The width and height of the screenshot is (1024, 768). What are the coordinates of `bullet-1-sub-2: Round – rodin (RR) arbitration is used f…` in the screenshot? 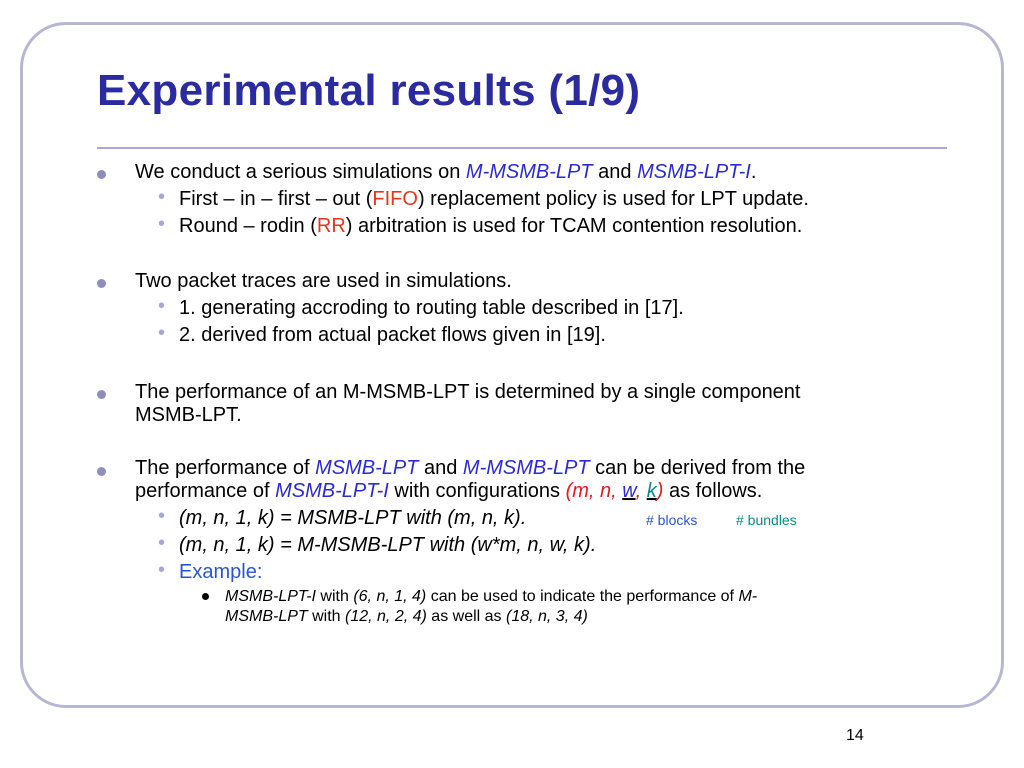 It's located at (491, 226).